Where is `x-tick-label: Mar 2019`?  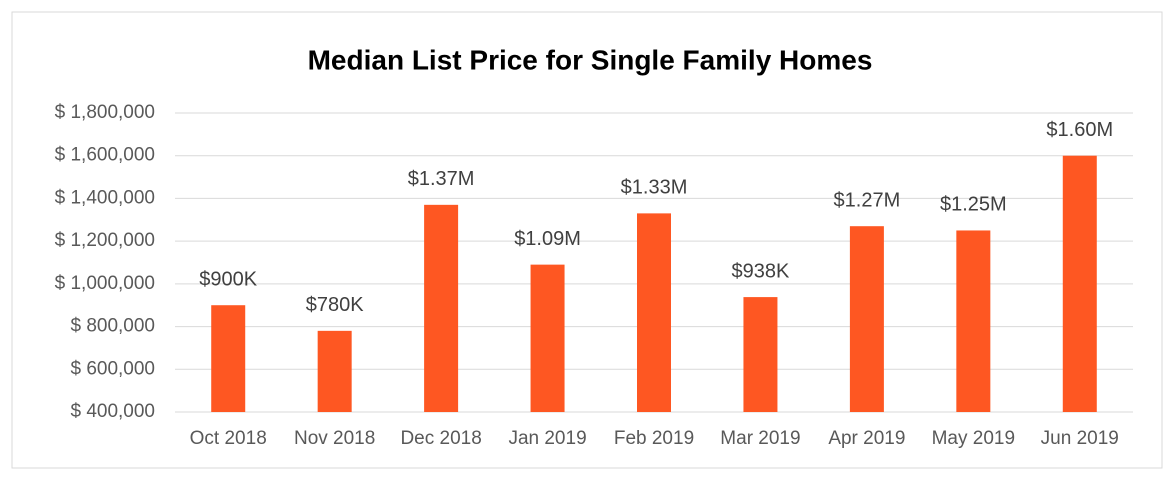 x-tick-label: Mar 2019 is located at coordinates (760, 438).